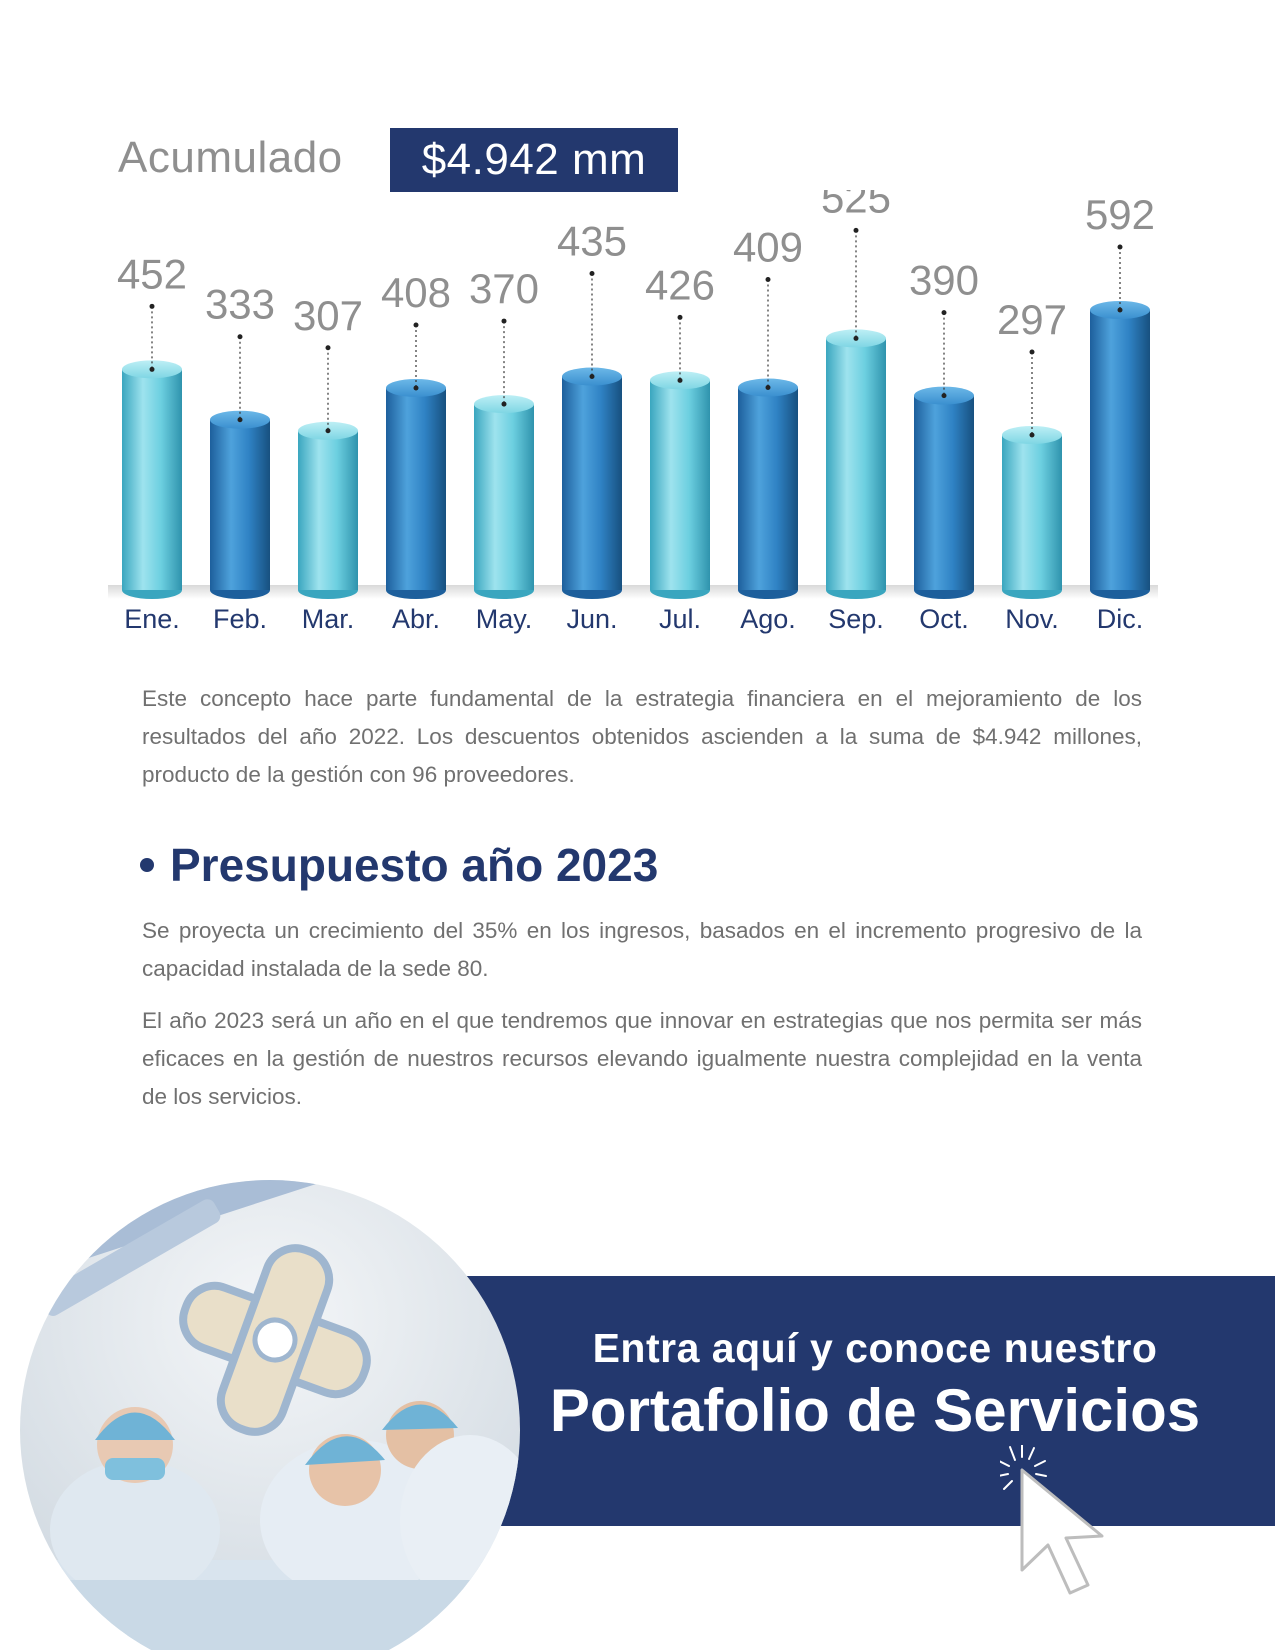 This screenshot has height=1650, width=1275. Describe the element at coordinates (152, 273) in the screenshot. I see `value-label: 452` at that location.